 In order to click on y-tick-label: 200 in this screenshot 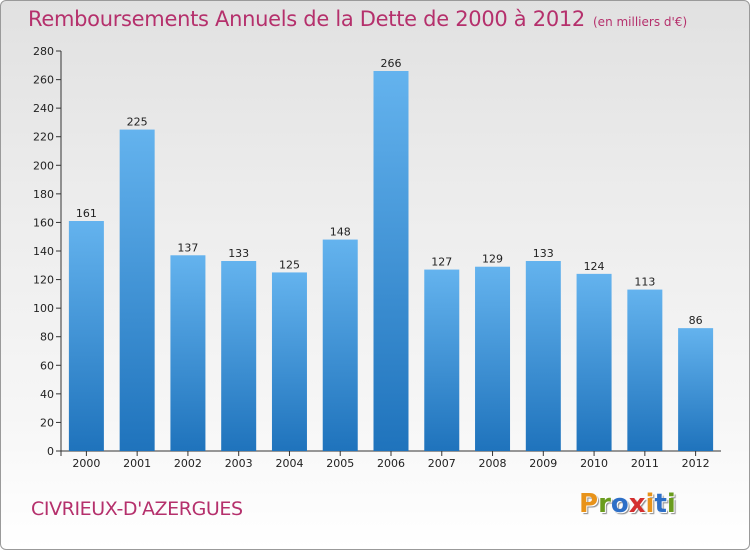, I will do `click(43, 165)`.